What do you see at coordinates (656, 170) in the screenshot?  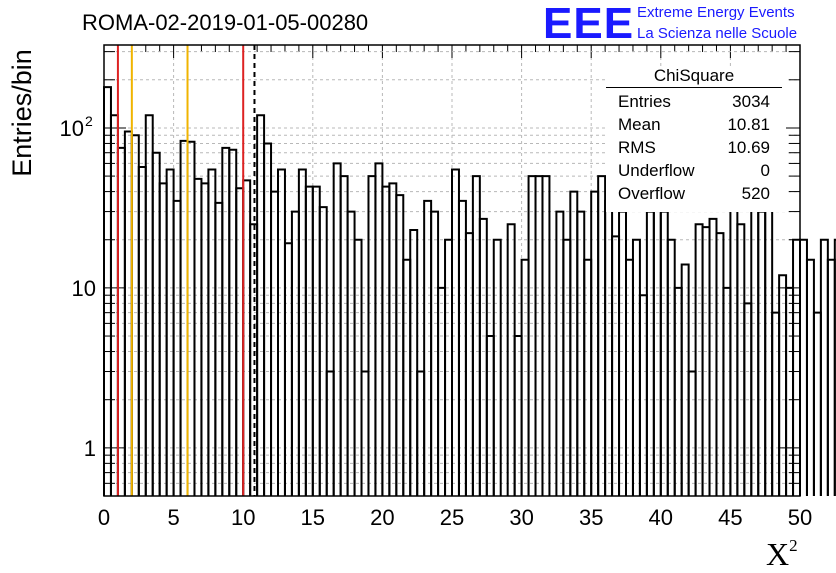 I see `stats-label: Underflow` at bounding box center [656, 170].